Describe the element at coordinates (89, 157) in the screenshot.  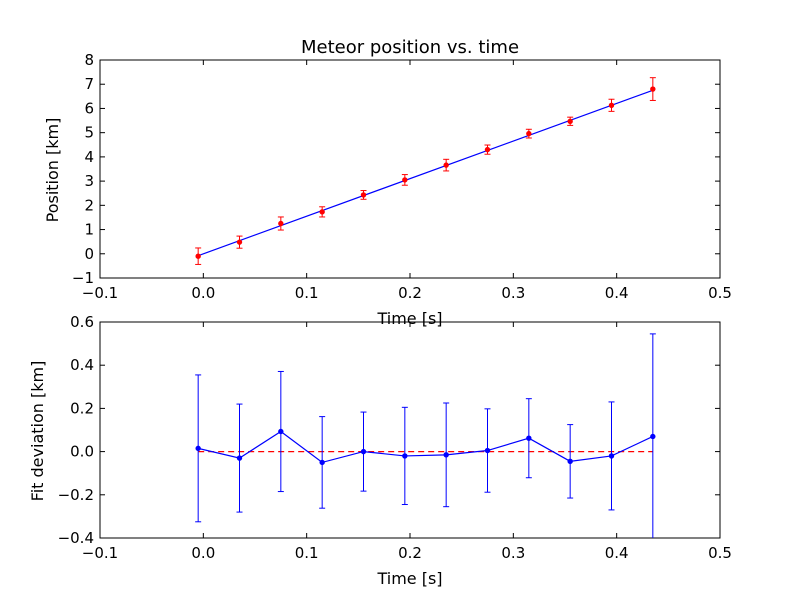
I see `position-y-tick-label: 4` at that location.